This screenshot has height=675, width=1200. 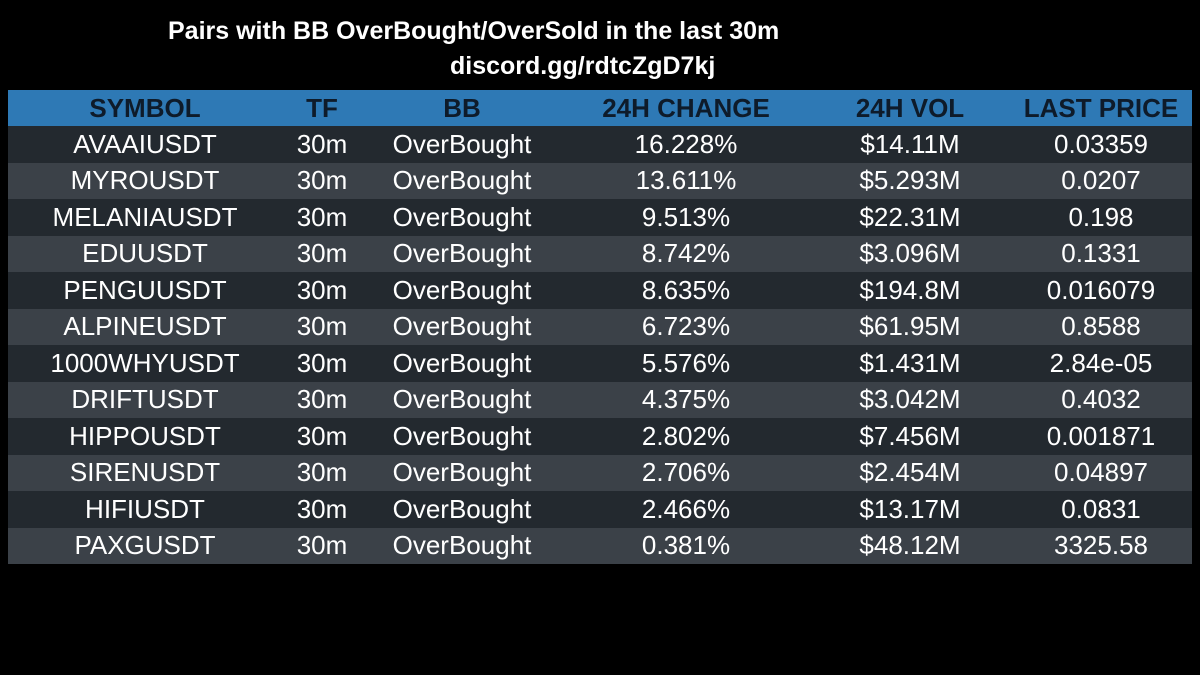 I want to click on cell-24h-vol: $2.454M, so click(x=910, y=472).